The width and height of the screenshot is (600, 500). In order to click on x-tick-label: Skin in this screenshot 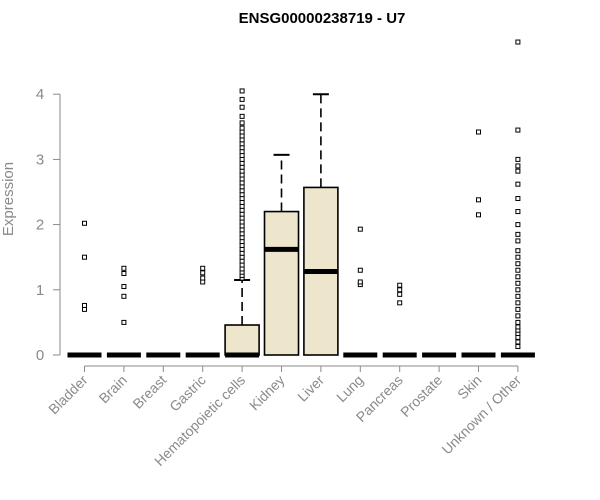, I will do `click(469, 387)`.